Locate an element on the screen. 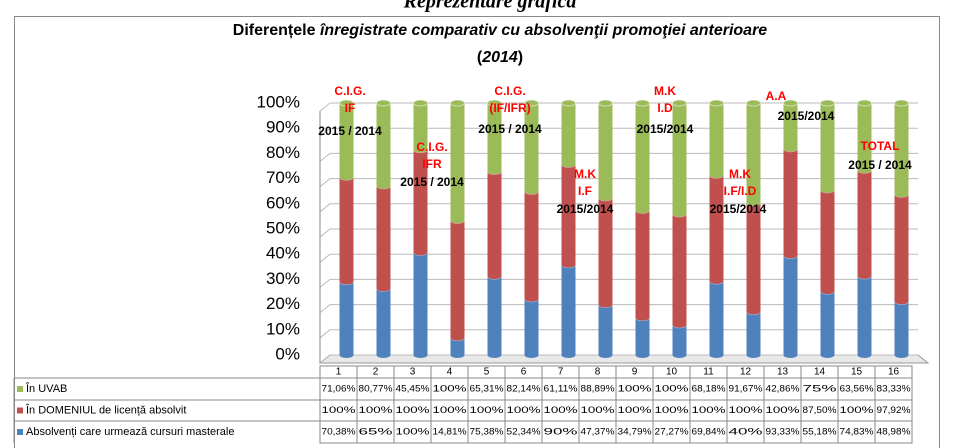 The width and height of the screenshot is (956, 448). y-tick-label: 20% is located at coordinates (283, 303).